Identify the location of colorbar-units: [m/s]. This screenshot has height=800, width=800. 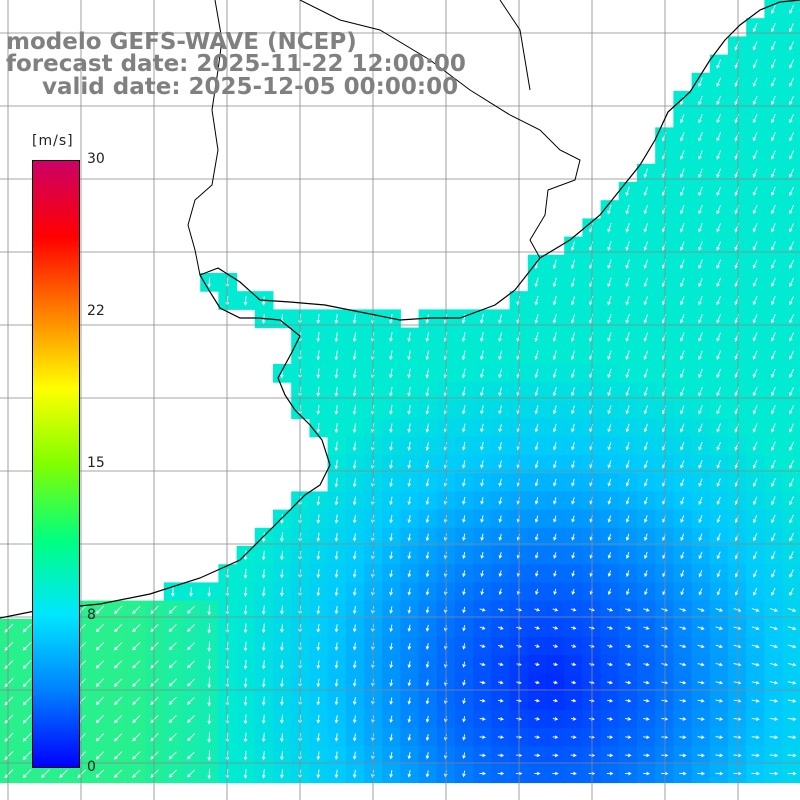
(53, 141).